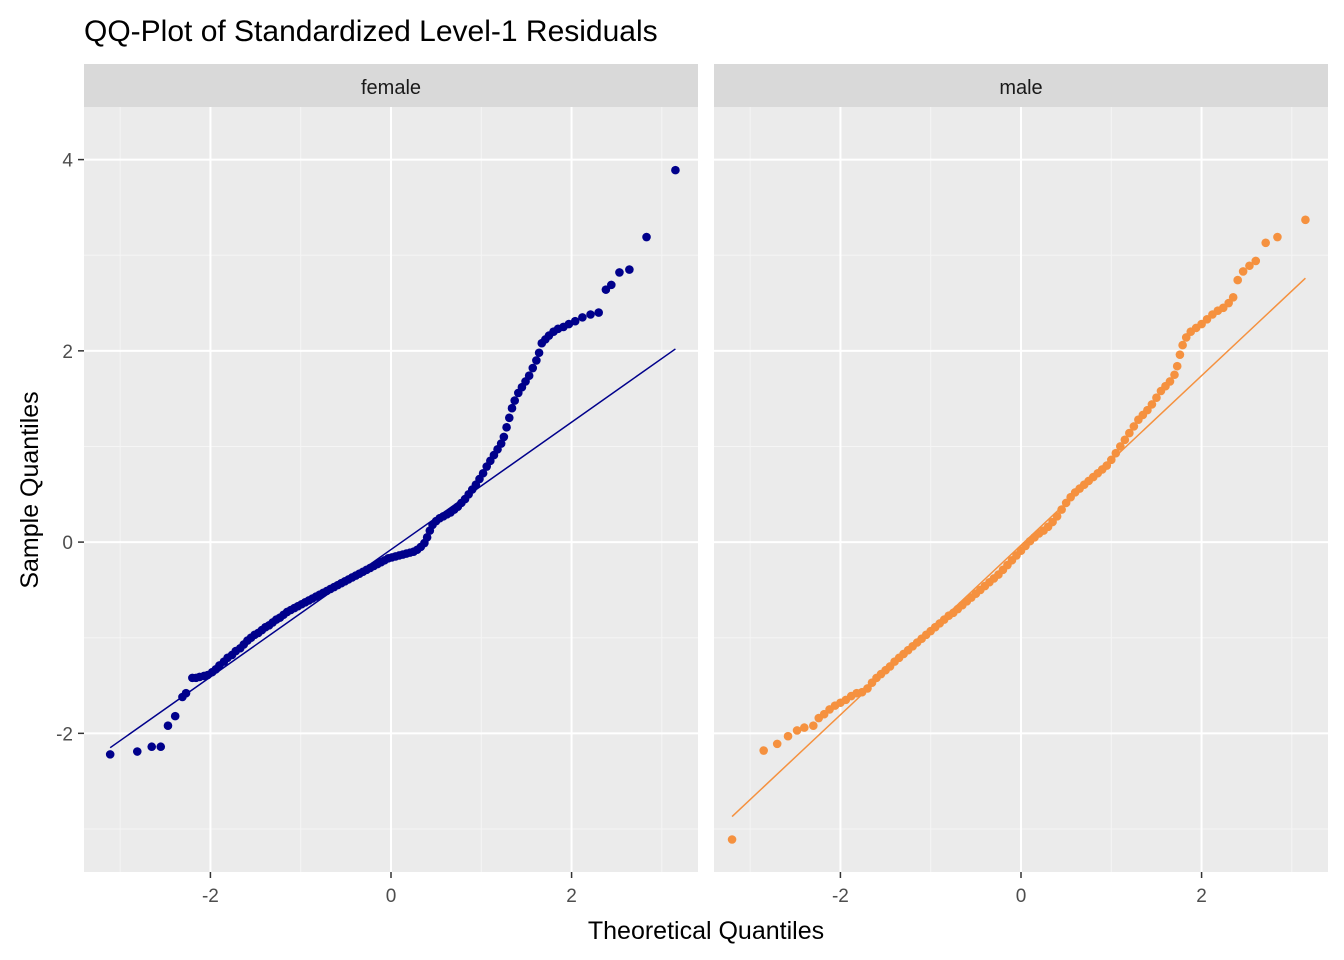 The width and height of the screenshot is (1344, 960). I want to click on facet-strip-label-female: female, so click(391, 88).